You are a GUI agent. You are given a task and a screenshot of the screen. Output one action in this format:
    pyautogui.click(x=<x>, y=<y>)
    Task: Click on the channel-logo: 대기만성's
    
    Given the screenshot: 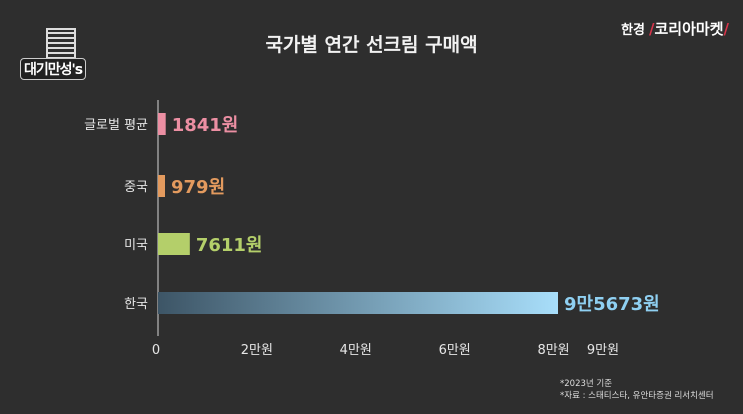 What is the action you would take?
    pyautogui.click(x=58, y=48)
    